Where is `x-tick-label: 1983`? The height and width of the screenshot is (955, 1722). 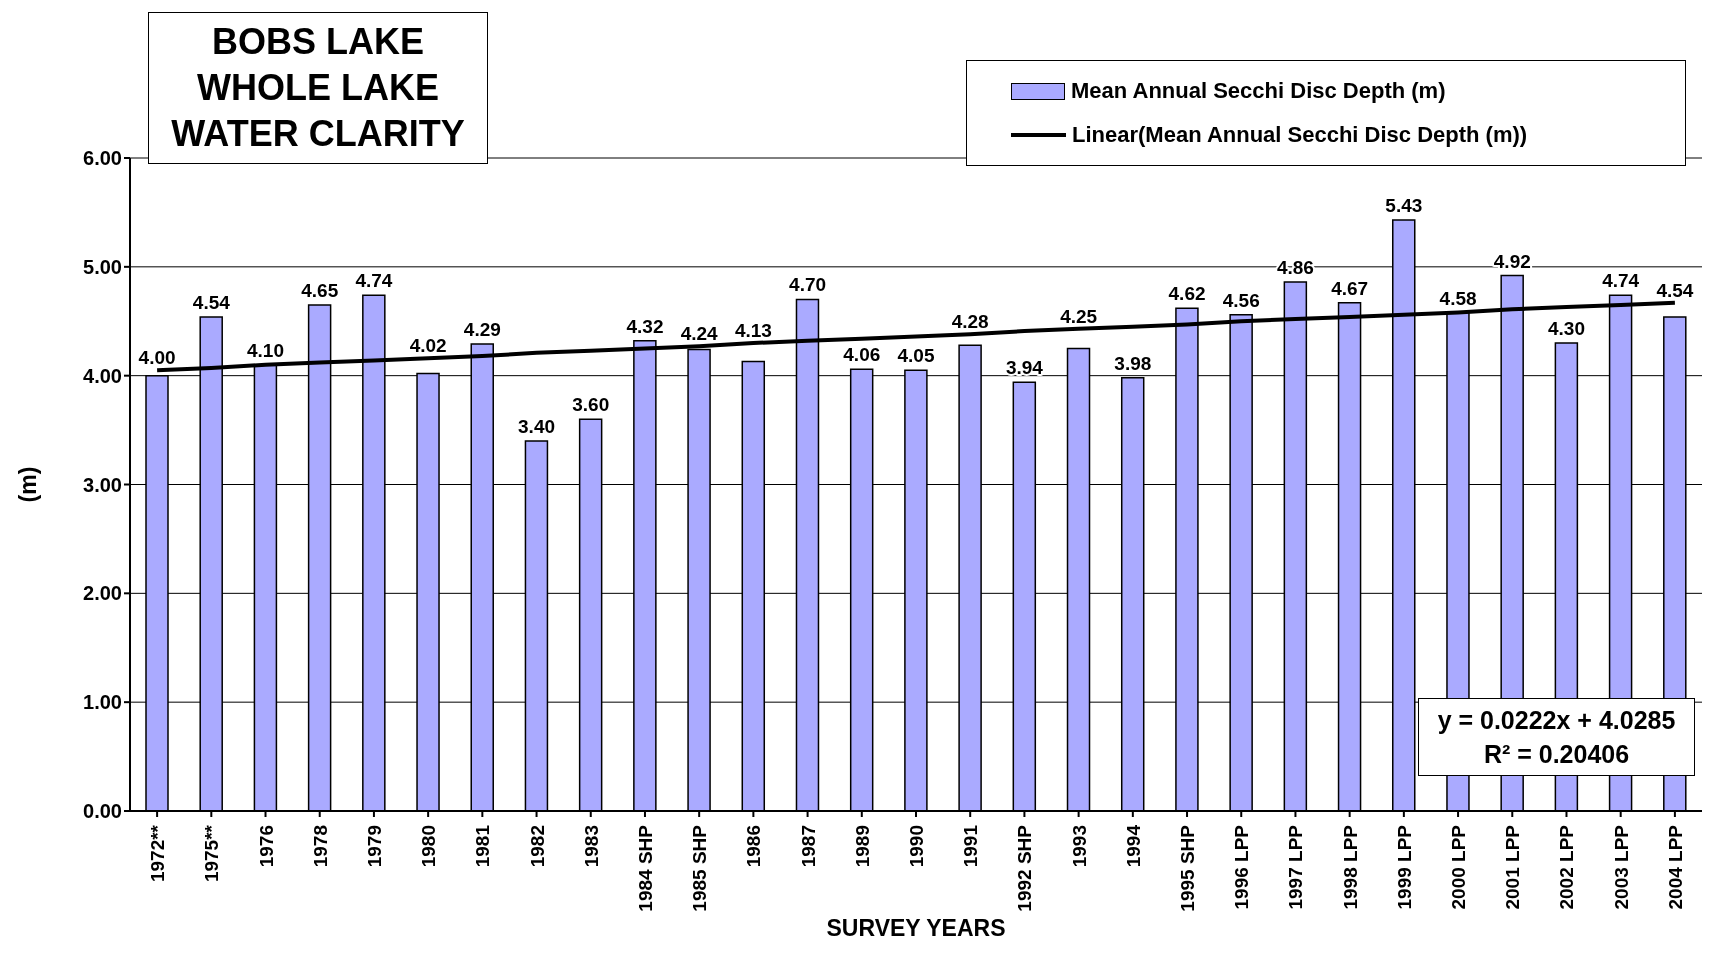
x-tick-label: 1983 is located at coordinates (591, 846).